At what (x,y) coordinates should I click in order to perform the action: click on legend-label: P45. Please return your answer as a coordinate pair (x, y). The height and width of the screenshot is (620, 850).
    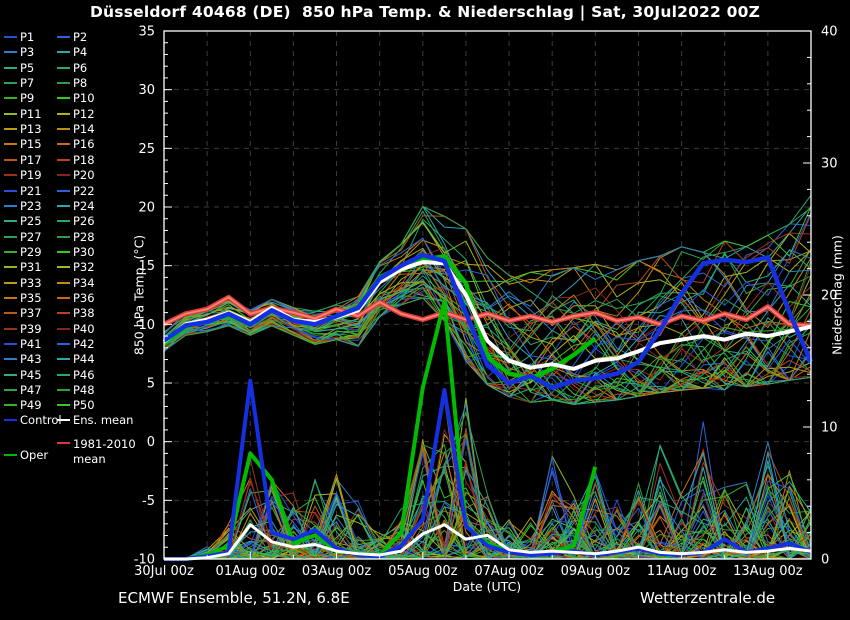
    Looking at the image, I should click on (31, 374).